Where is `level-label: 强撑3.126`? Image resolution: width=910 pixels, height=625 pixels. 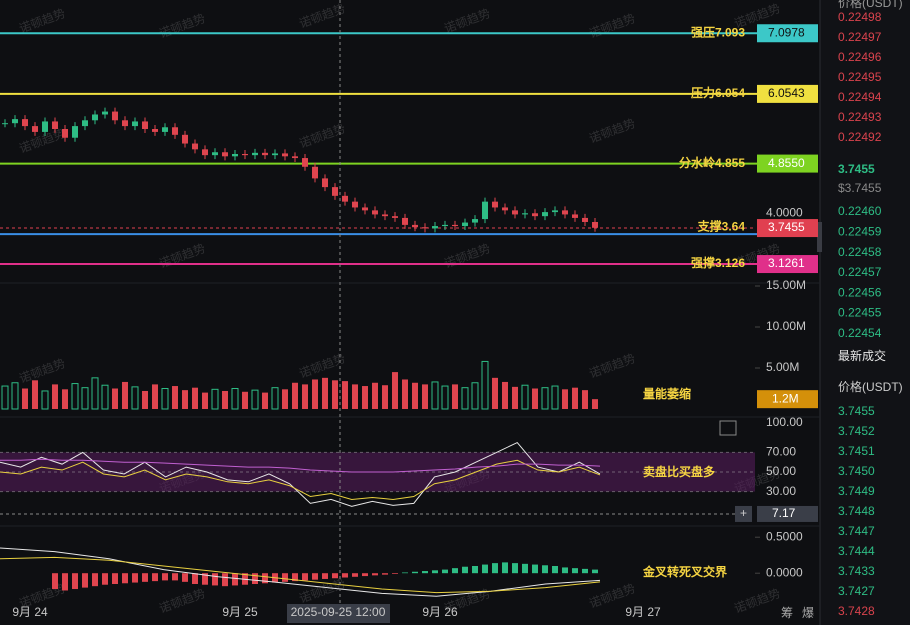
level-label: 强撑3.126 is located at coordinates (718, 262).